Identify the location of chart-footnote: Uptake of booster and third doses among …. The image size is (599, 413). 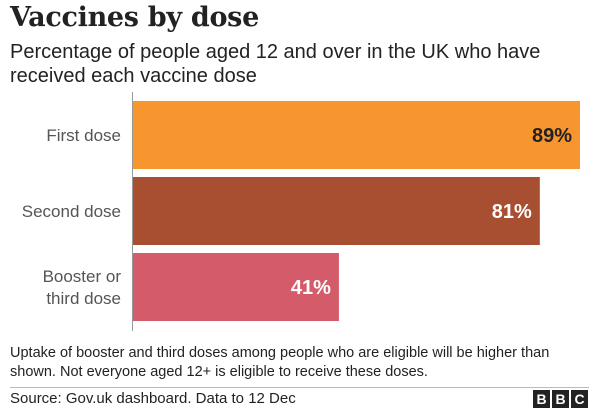
(280, 362).